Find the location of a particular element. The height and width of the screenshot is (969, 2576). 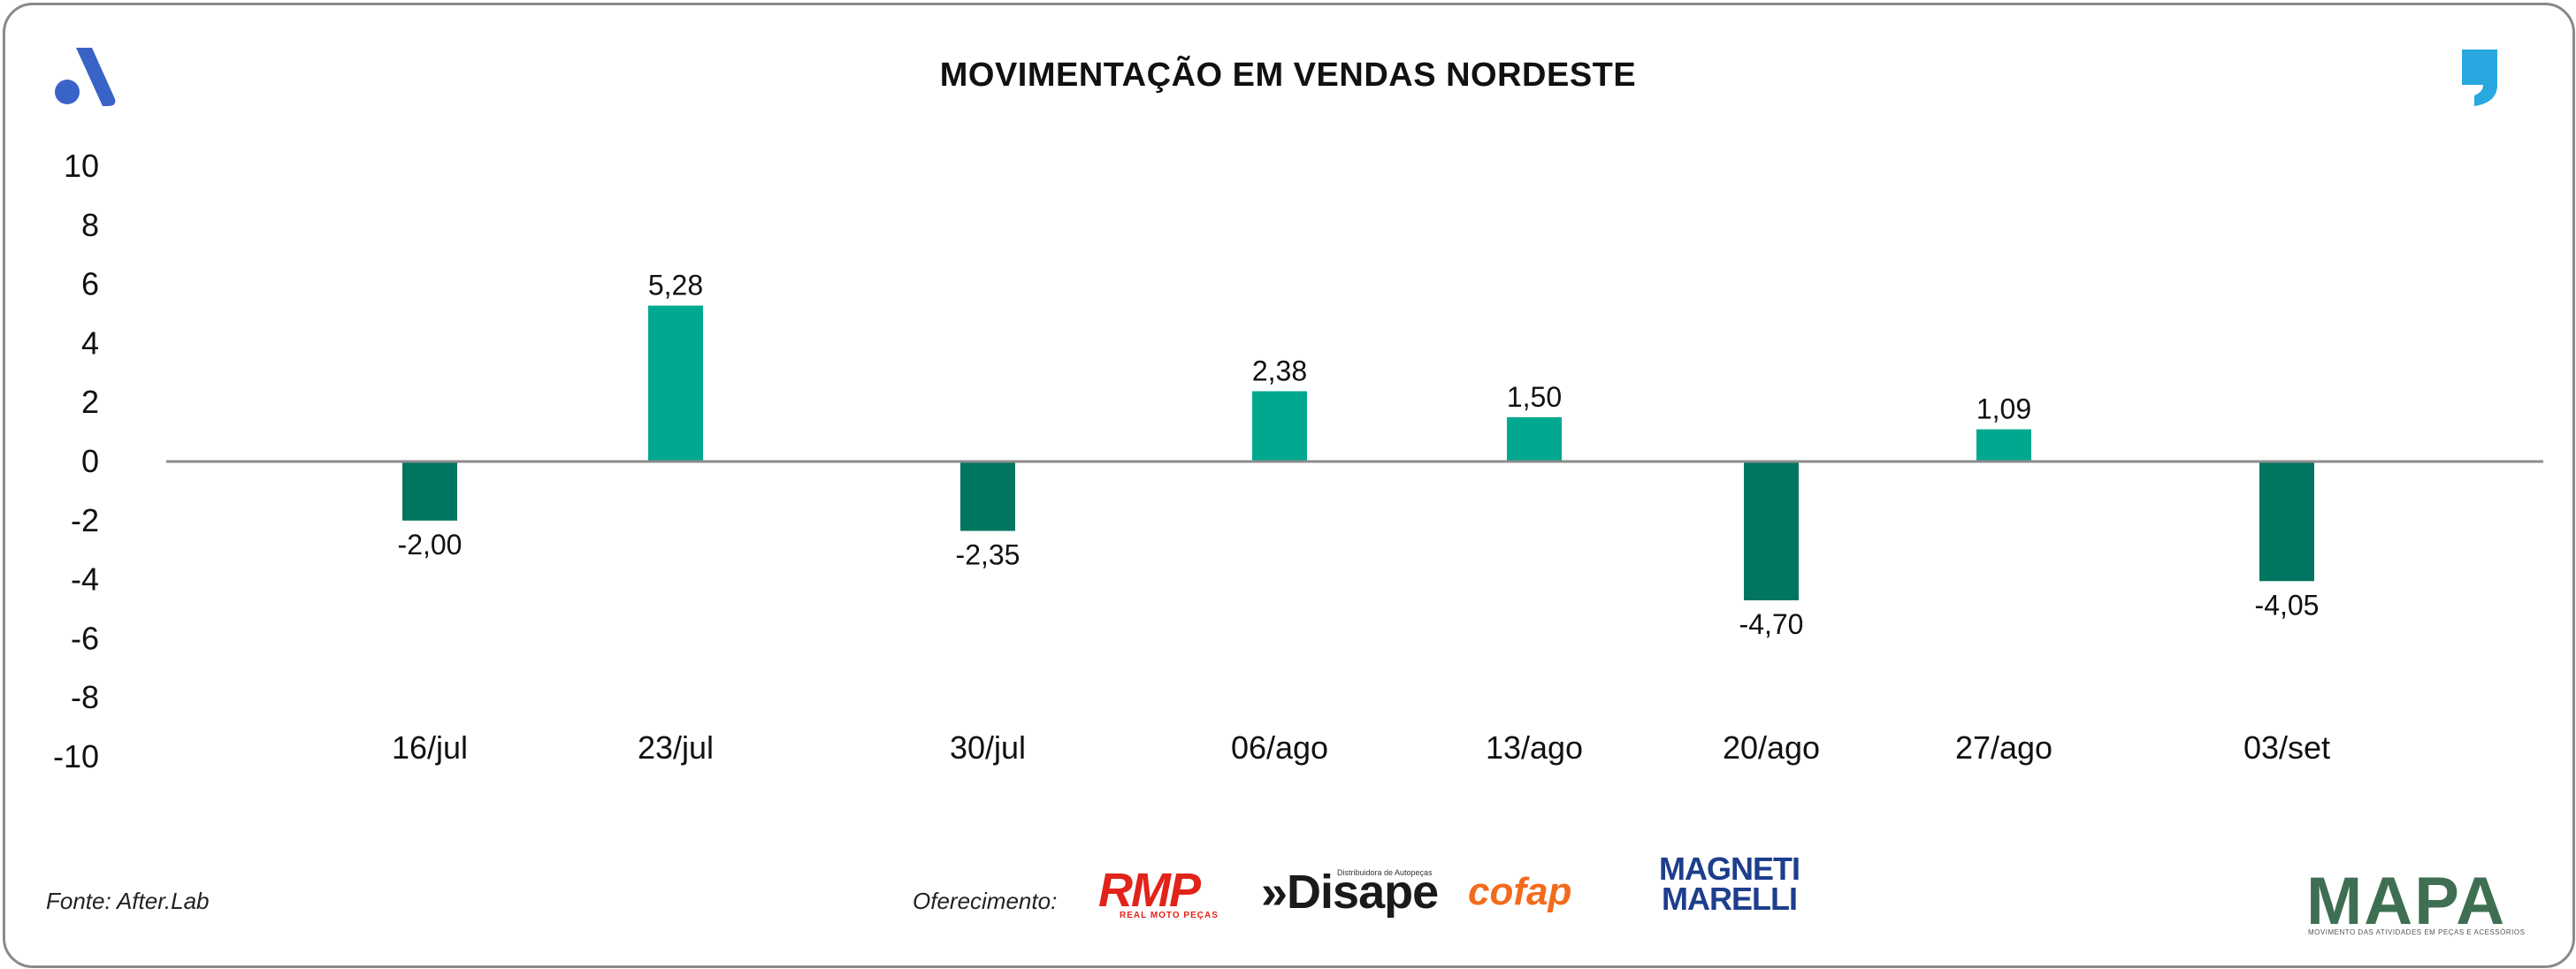

y-tick-label: -8 is located at coordinates (85, 697).